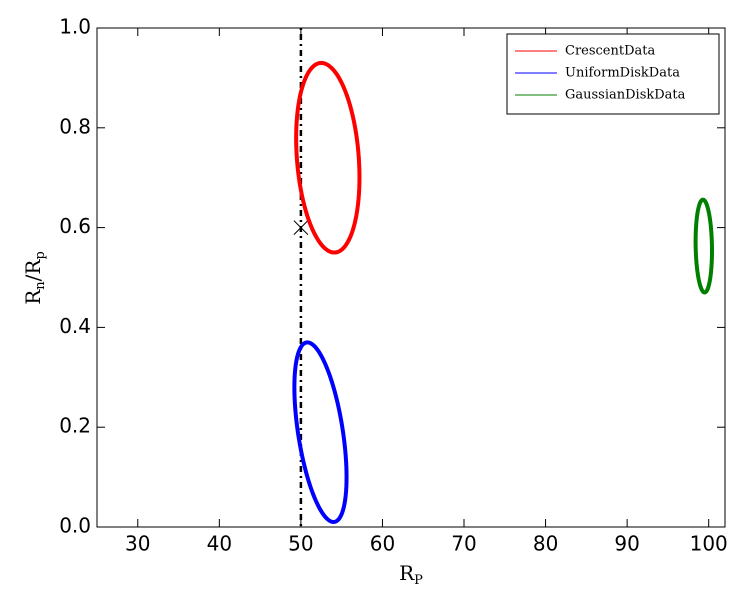 This screenshot has width=747, height=603. I want to click on y-tick-label: 0.2, so click(75, 426).